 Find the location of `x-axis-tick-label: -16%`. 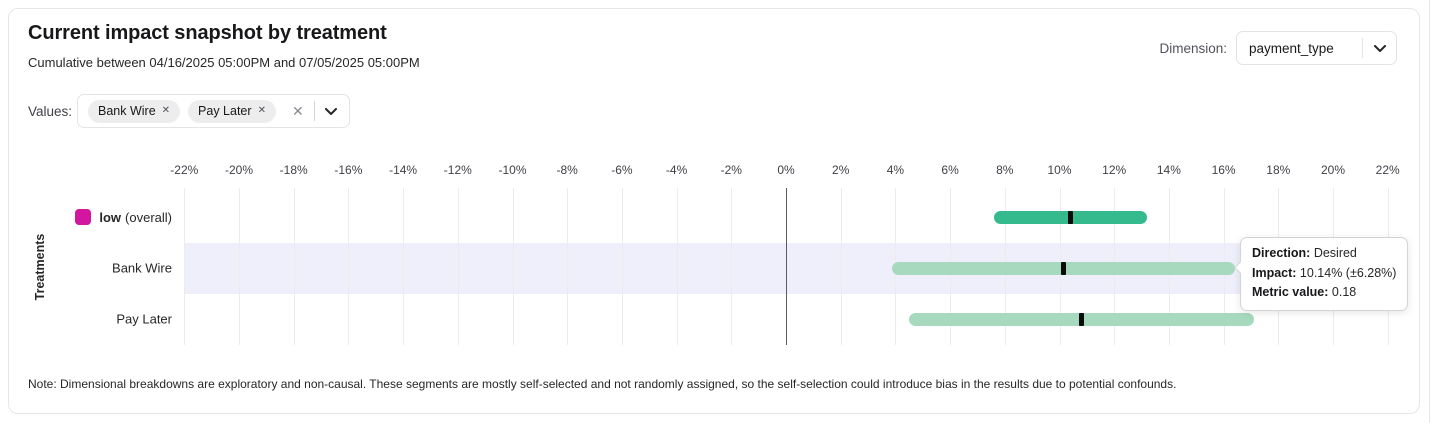

x-axis-tick-label: -16% is located at coordinates (348, 170).